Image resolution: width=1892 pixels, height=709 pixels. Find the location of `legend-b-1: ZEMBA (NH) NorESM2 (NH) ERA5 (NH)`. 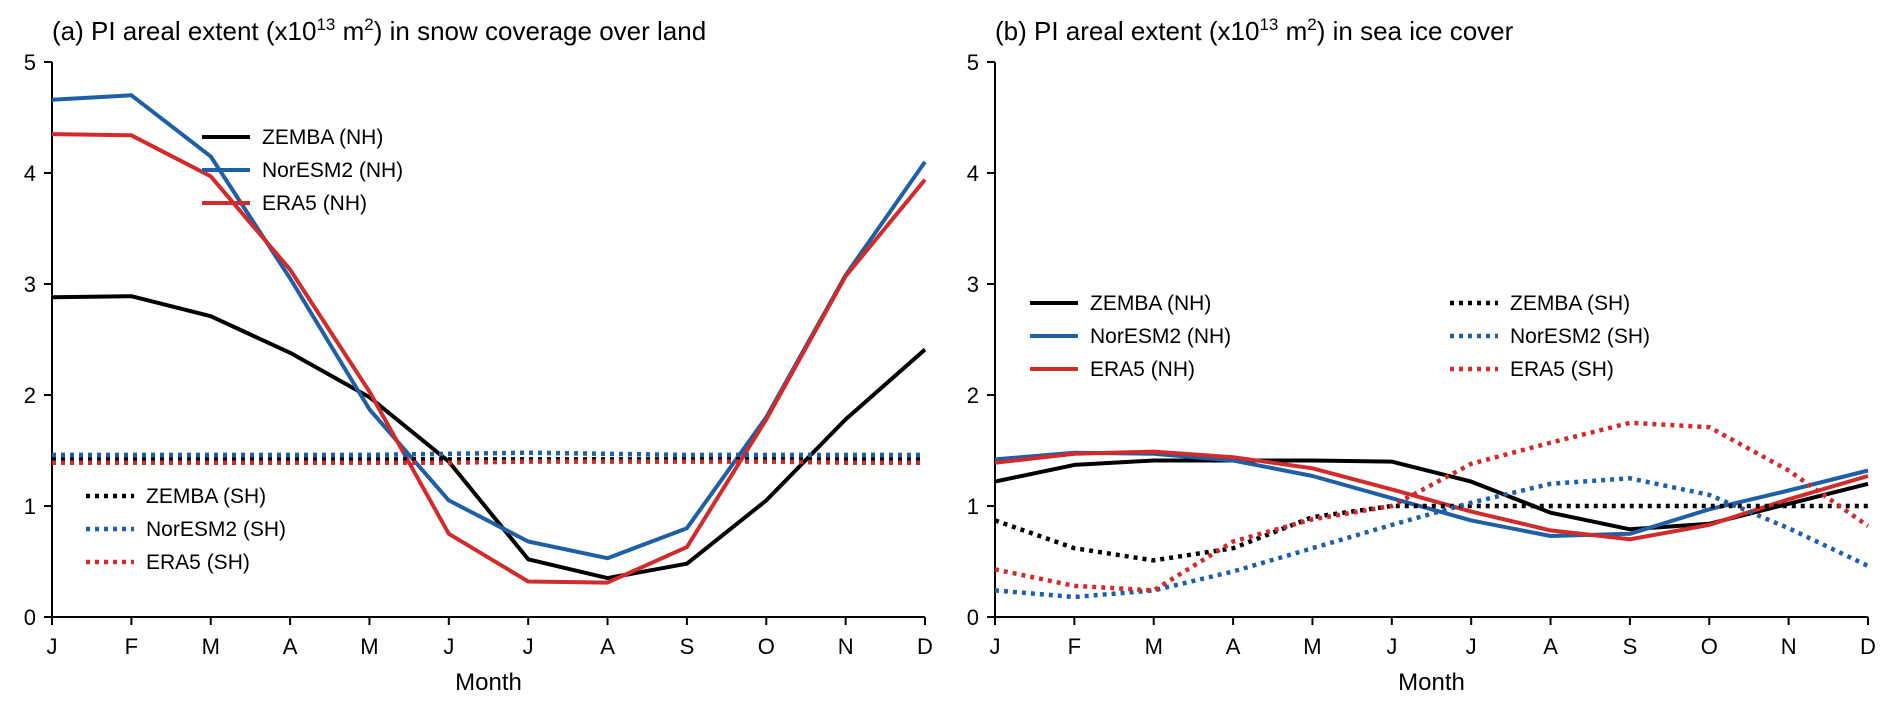

legend-b-1: ZEMBA (NH) NorESM2 (NH) ERA5 (NH) is located at coordinates (1130, 336).